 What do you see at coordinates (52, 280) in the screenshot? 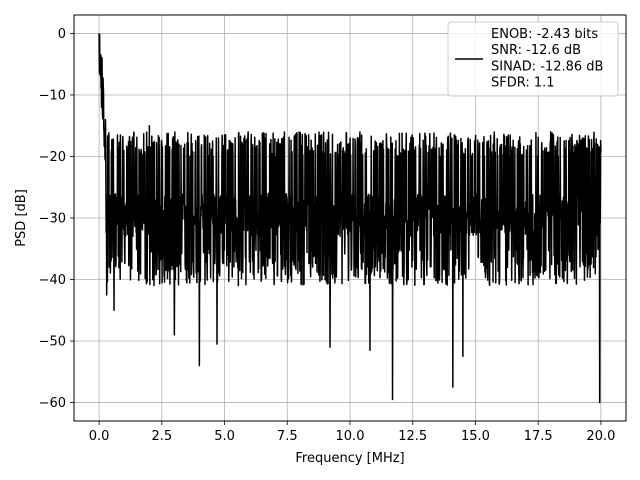
I see `y-tick-label: −40` at bounding box center [52, 280].